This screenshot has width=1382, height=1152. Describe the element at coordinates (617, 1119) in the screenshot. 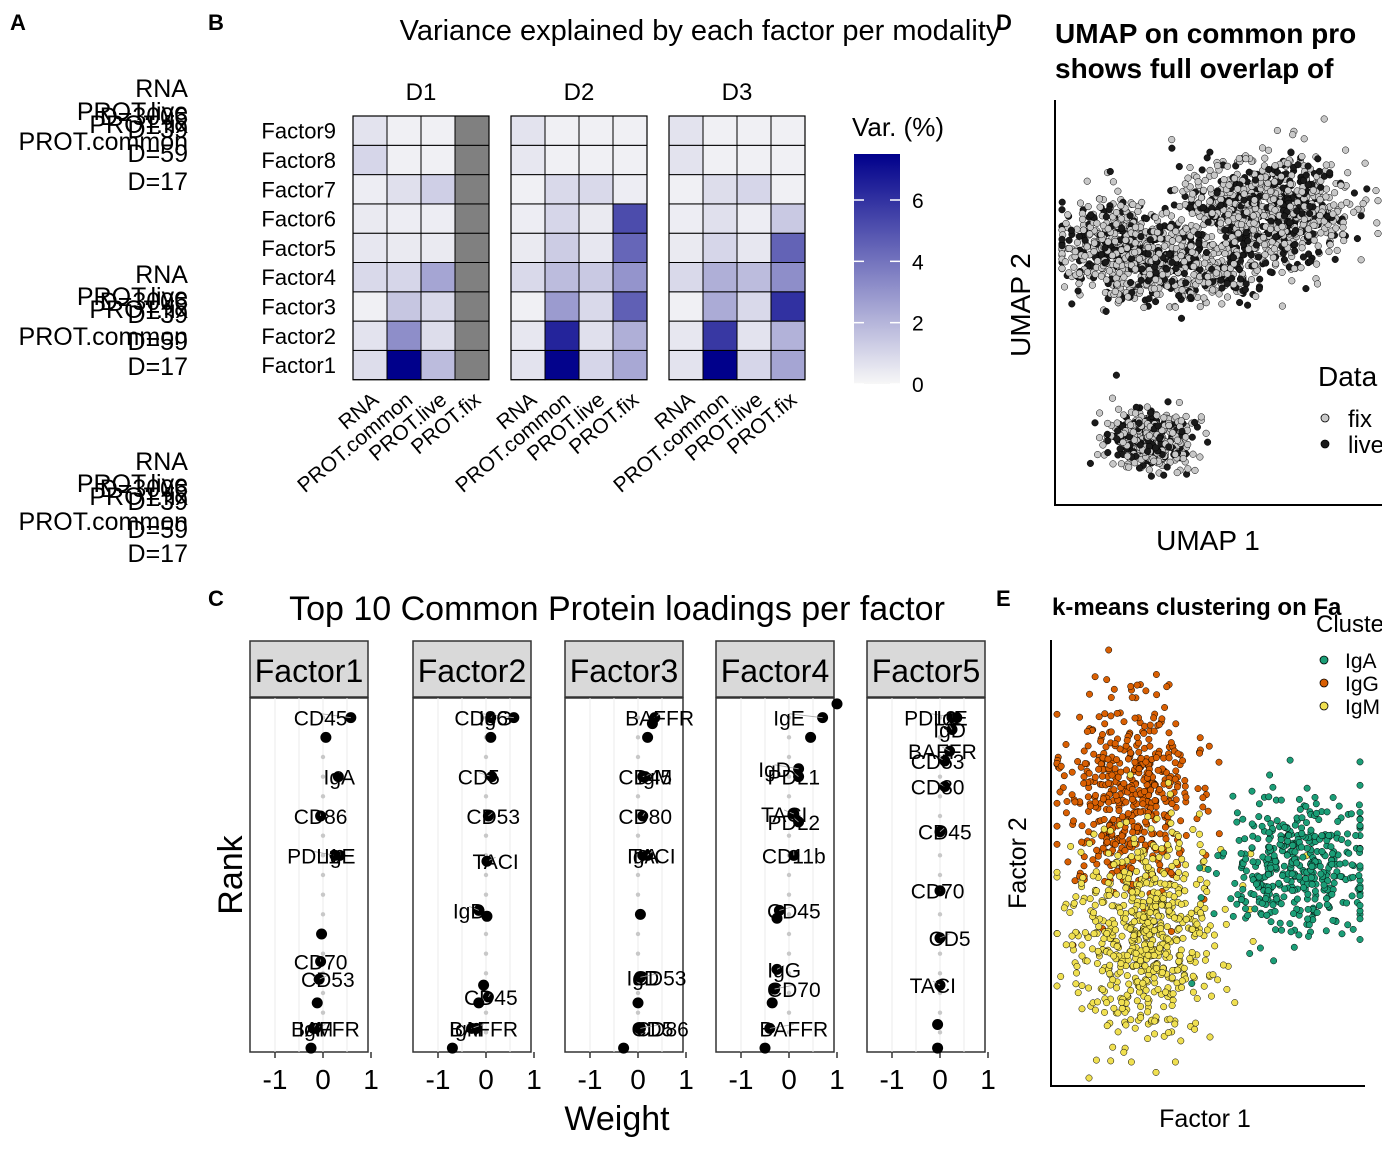

I see `loadings-xlabel: Weight` at that location.